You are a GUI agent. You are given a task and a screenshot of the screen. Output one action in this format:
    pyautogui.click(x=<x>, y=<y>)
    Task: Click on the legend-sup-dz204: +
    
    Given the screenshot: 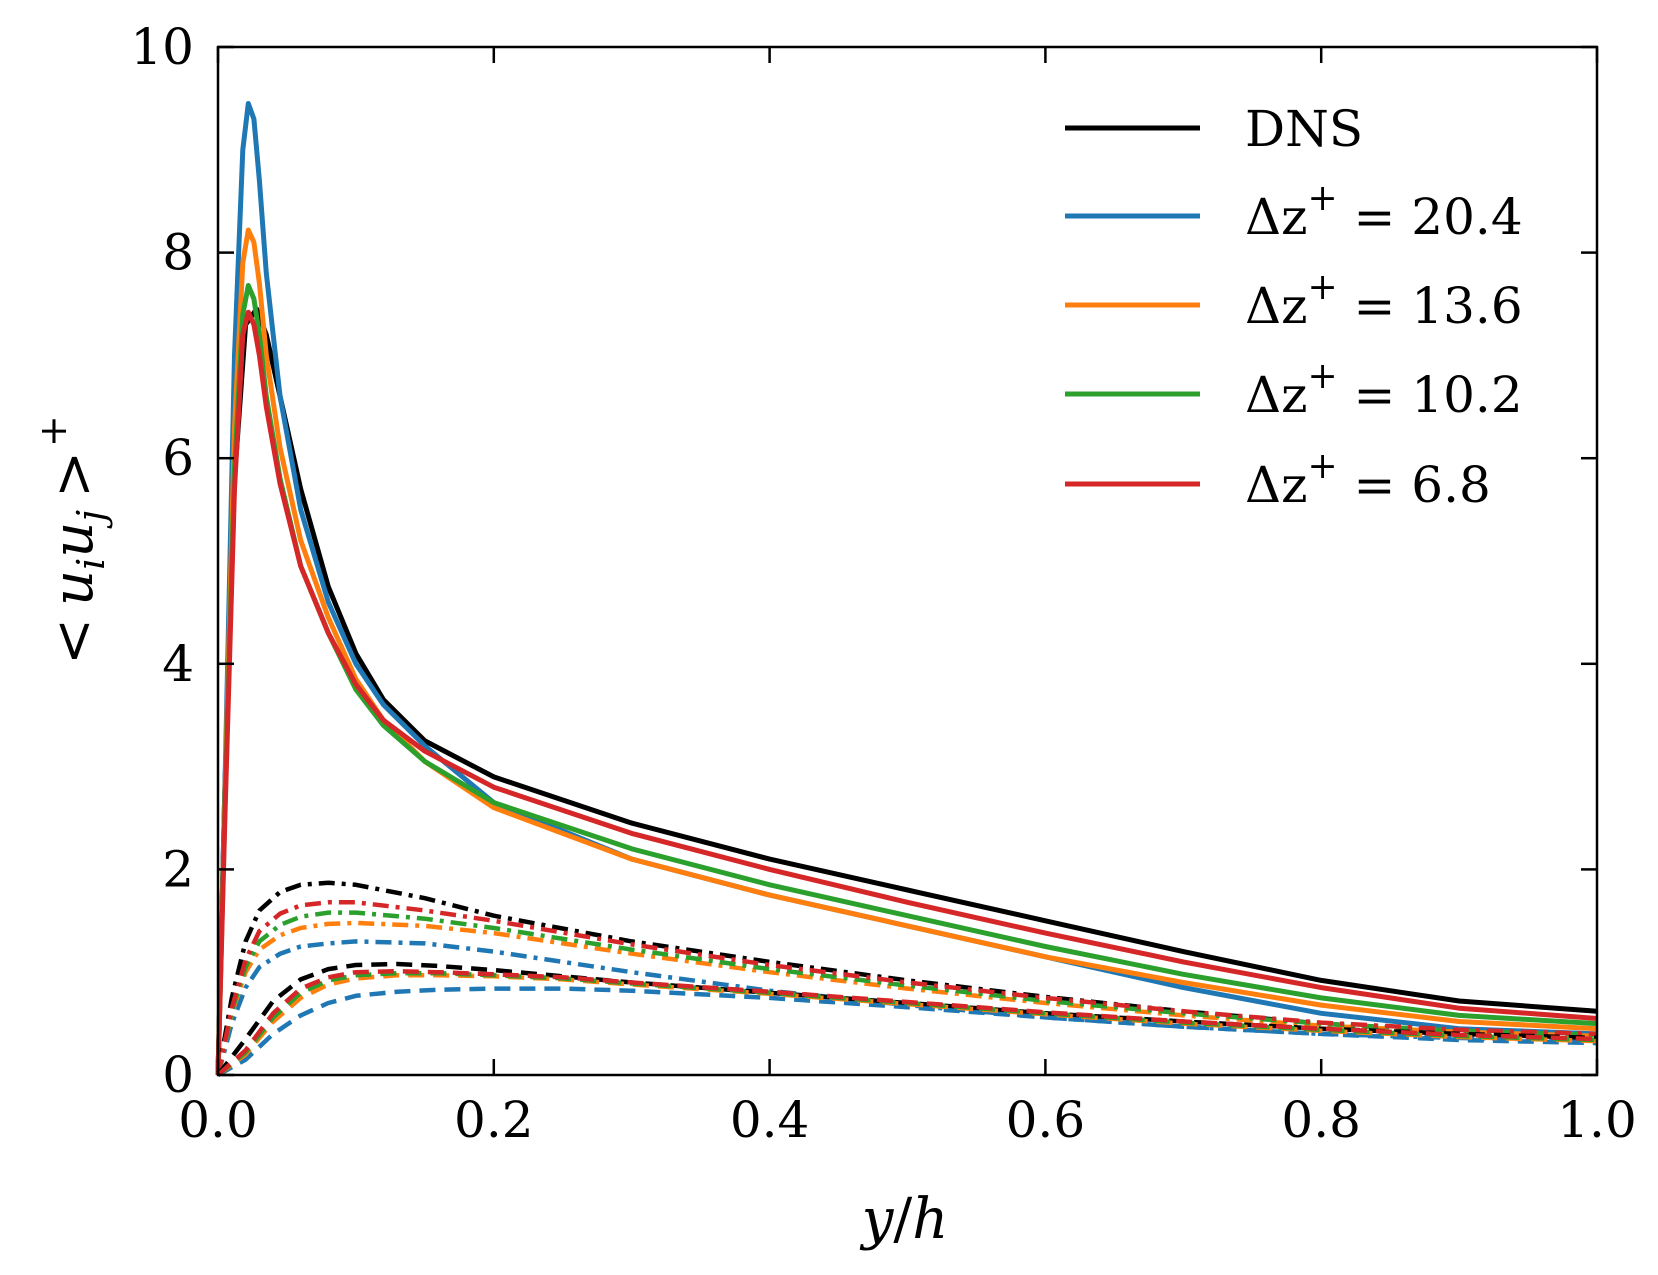 What is the action you would take?
    pyautogui.click(x=1322, y=198)
    